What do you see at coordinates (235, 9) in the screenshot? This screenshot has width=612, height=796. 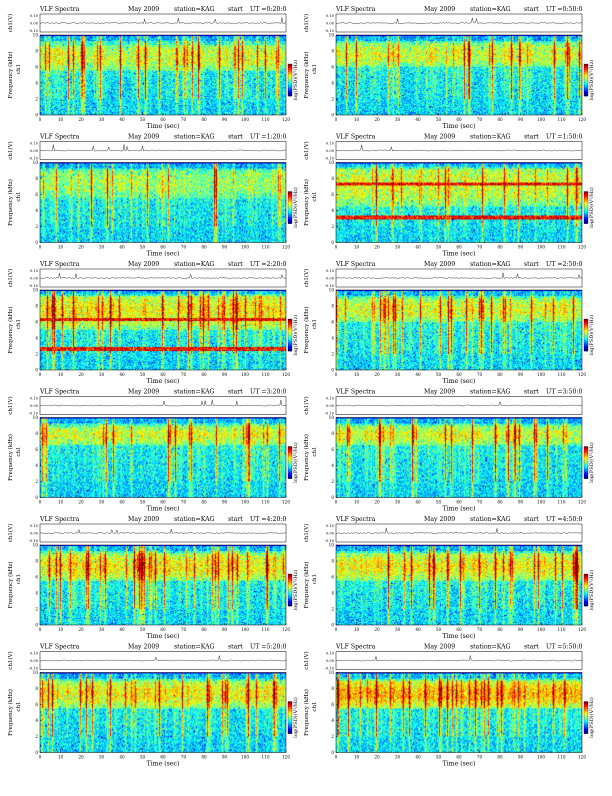 I see `panel-title-start: start` at bounding box center [235, 9].